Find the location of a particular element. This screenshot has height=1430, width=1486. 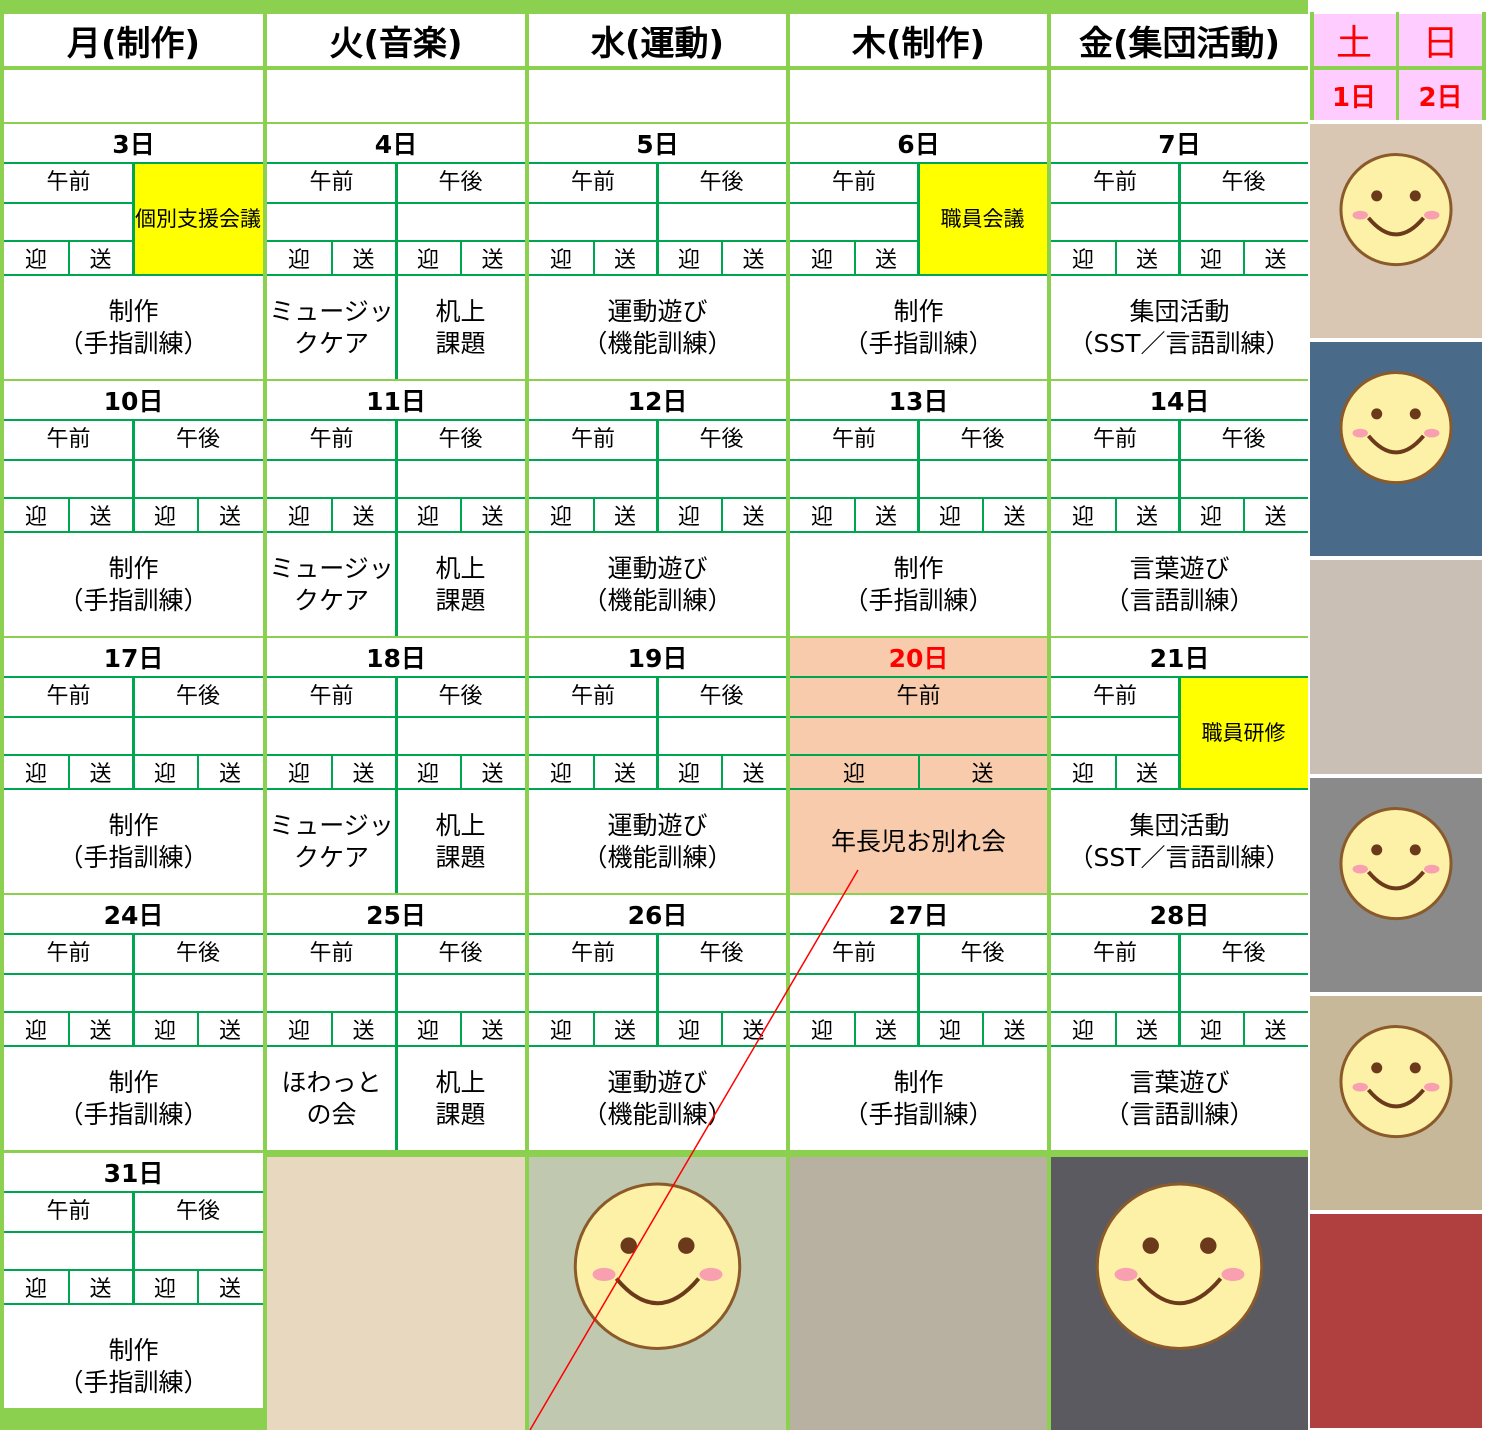

date: 14日 is located at coordinates (1179, 401).